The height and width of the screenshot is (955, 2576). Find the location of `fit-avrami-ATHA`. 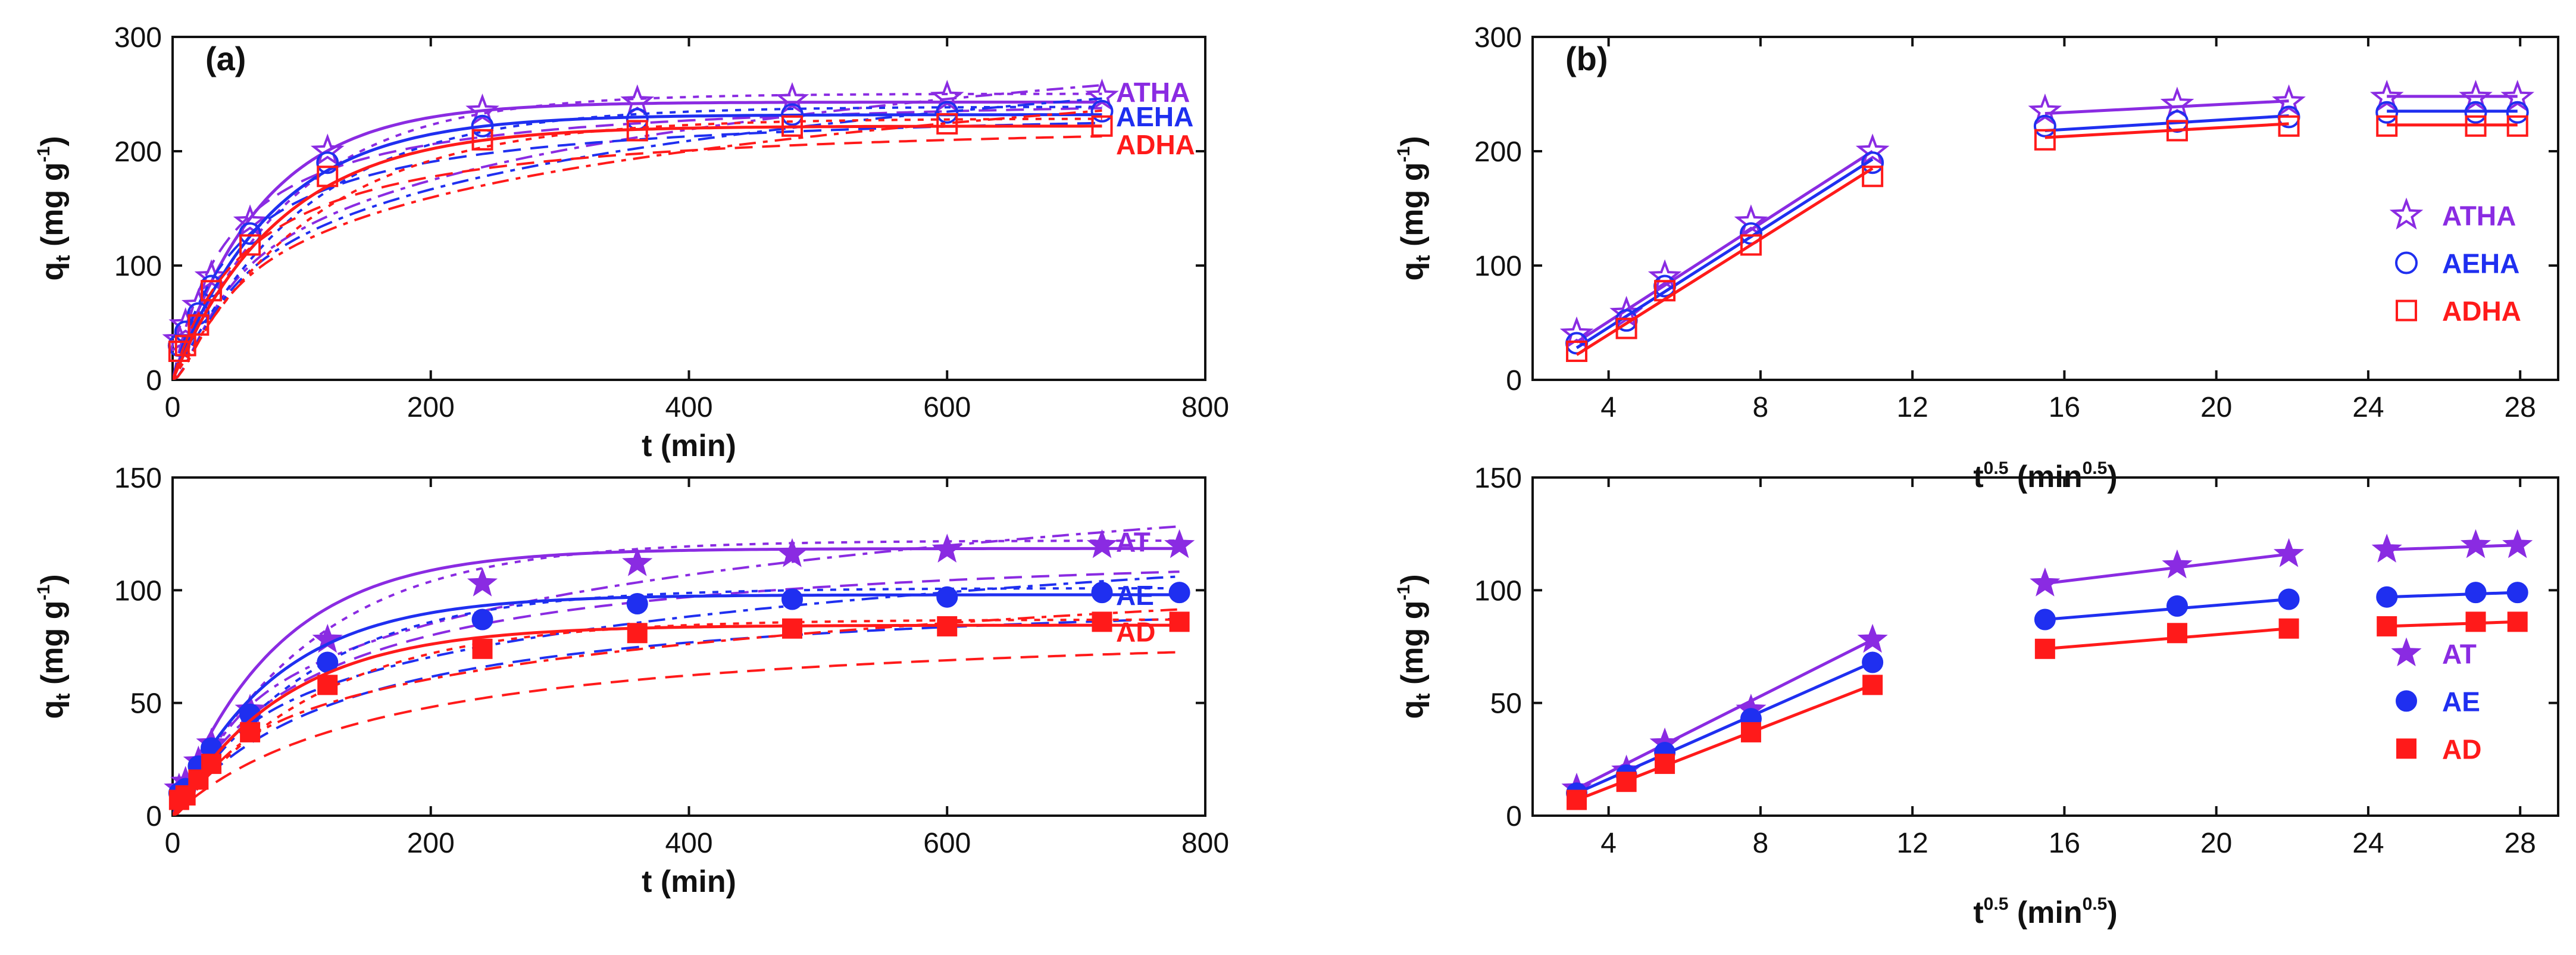

fit-avrami-ATHA is located at coordinates (637, 232).